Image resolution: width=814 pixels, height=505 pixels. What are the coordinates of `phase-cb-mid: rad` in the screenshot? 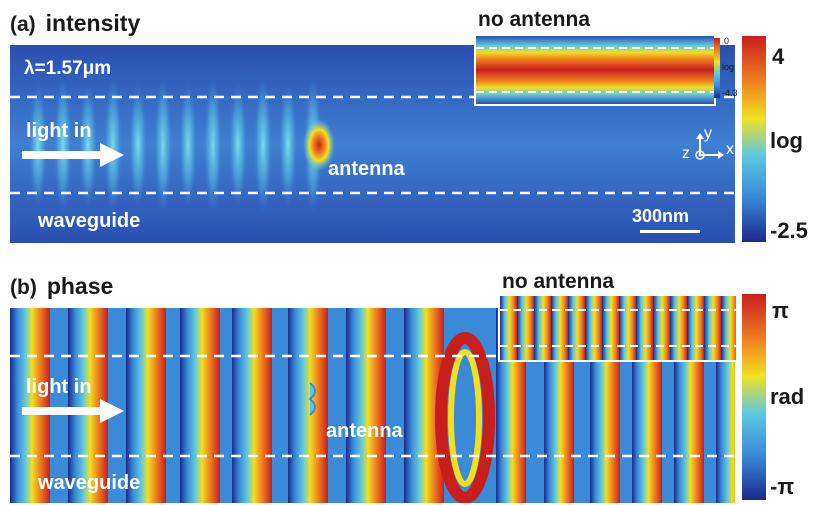 It's located at (787, 396).